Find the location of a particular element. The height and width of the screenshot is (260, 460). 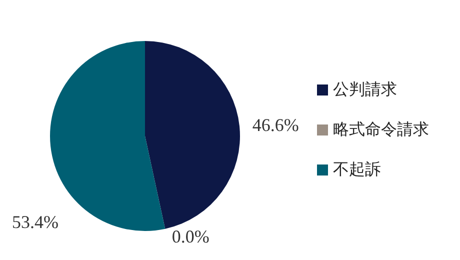

legend-label: 略式命令請求 is located at coordinates (381, 129).